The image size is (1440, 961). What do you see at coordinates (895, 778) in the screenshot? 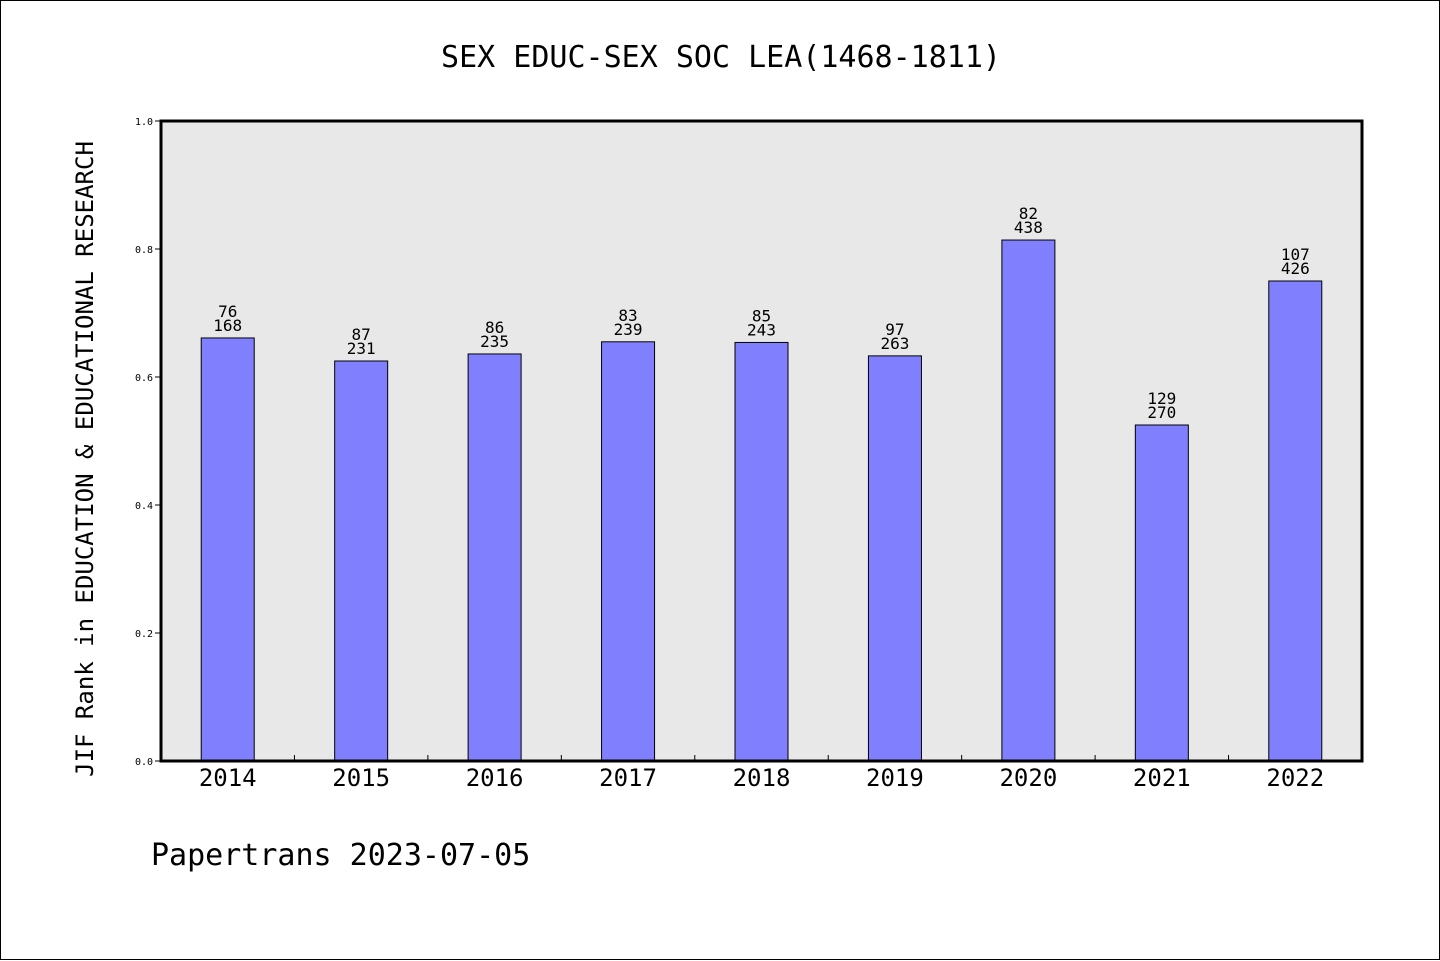
I see `x-tick-label: 2019` at bounding box center [895, 778].